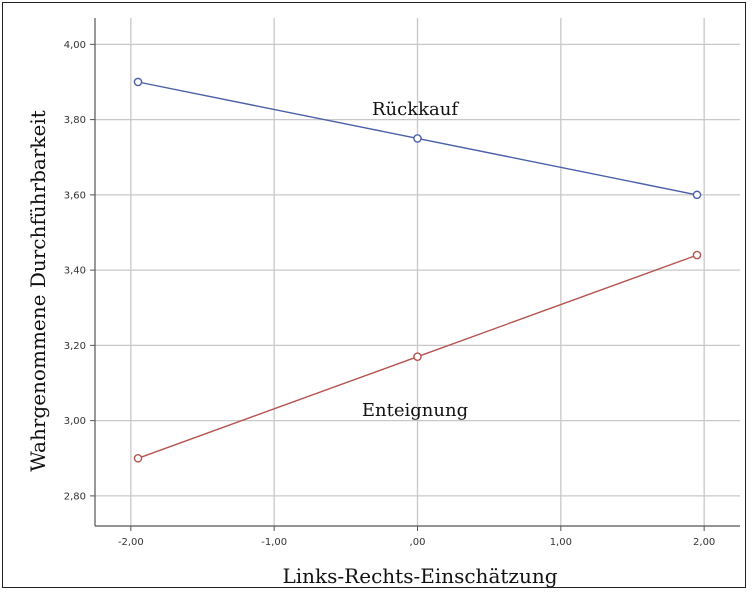 The height and width of the screenshot is (592, 752). I want to click on x-tick-label: ,00, so click(418, 542).